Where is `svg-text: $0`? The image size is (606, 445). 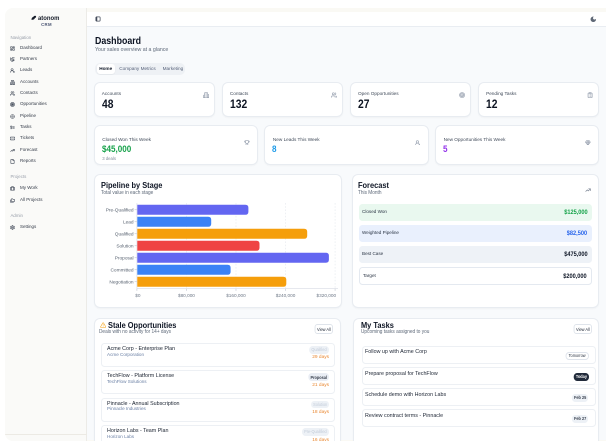 svg-text: $0 is located at coordinates (138, 295).